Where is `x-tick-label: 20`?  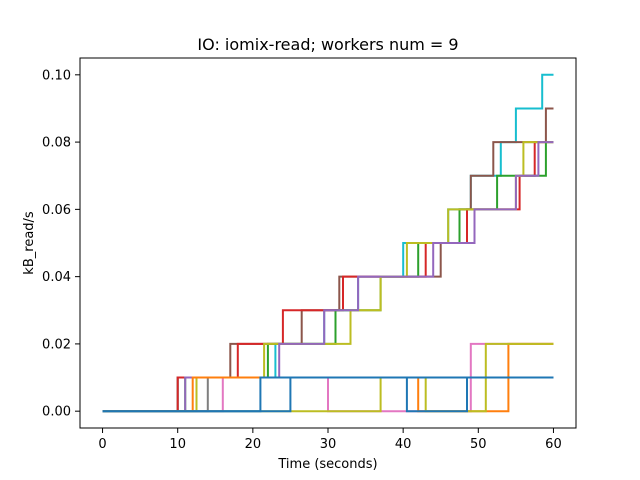
x-tick-label: 20 is located at coordinates (253, 444).